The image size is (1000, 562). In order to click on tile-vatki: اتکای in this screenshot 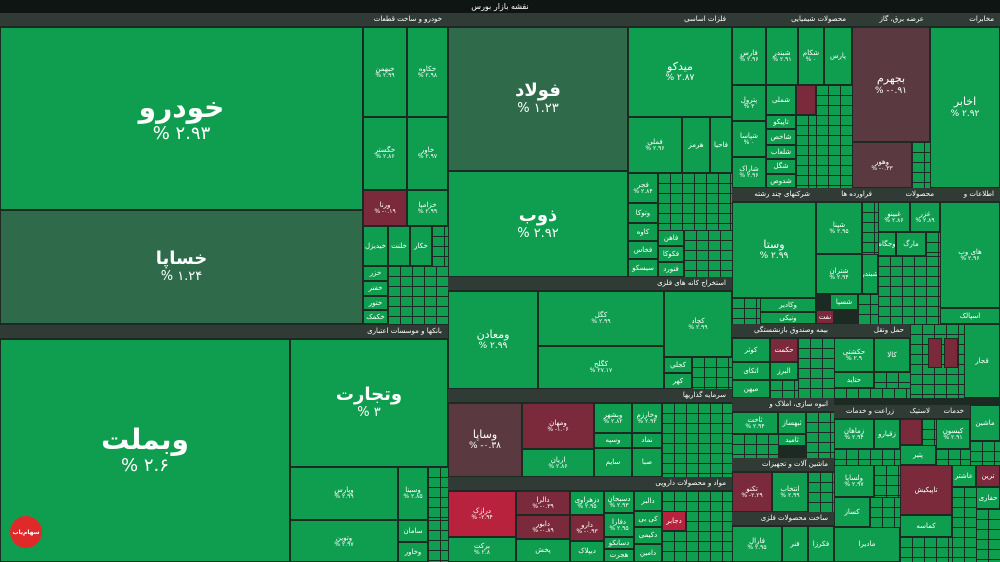, I will do `click(751, 371)`.